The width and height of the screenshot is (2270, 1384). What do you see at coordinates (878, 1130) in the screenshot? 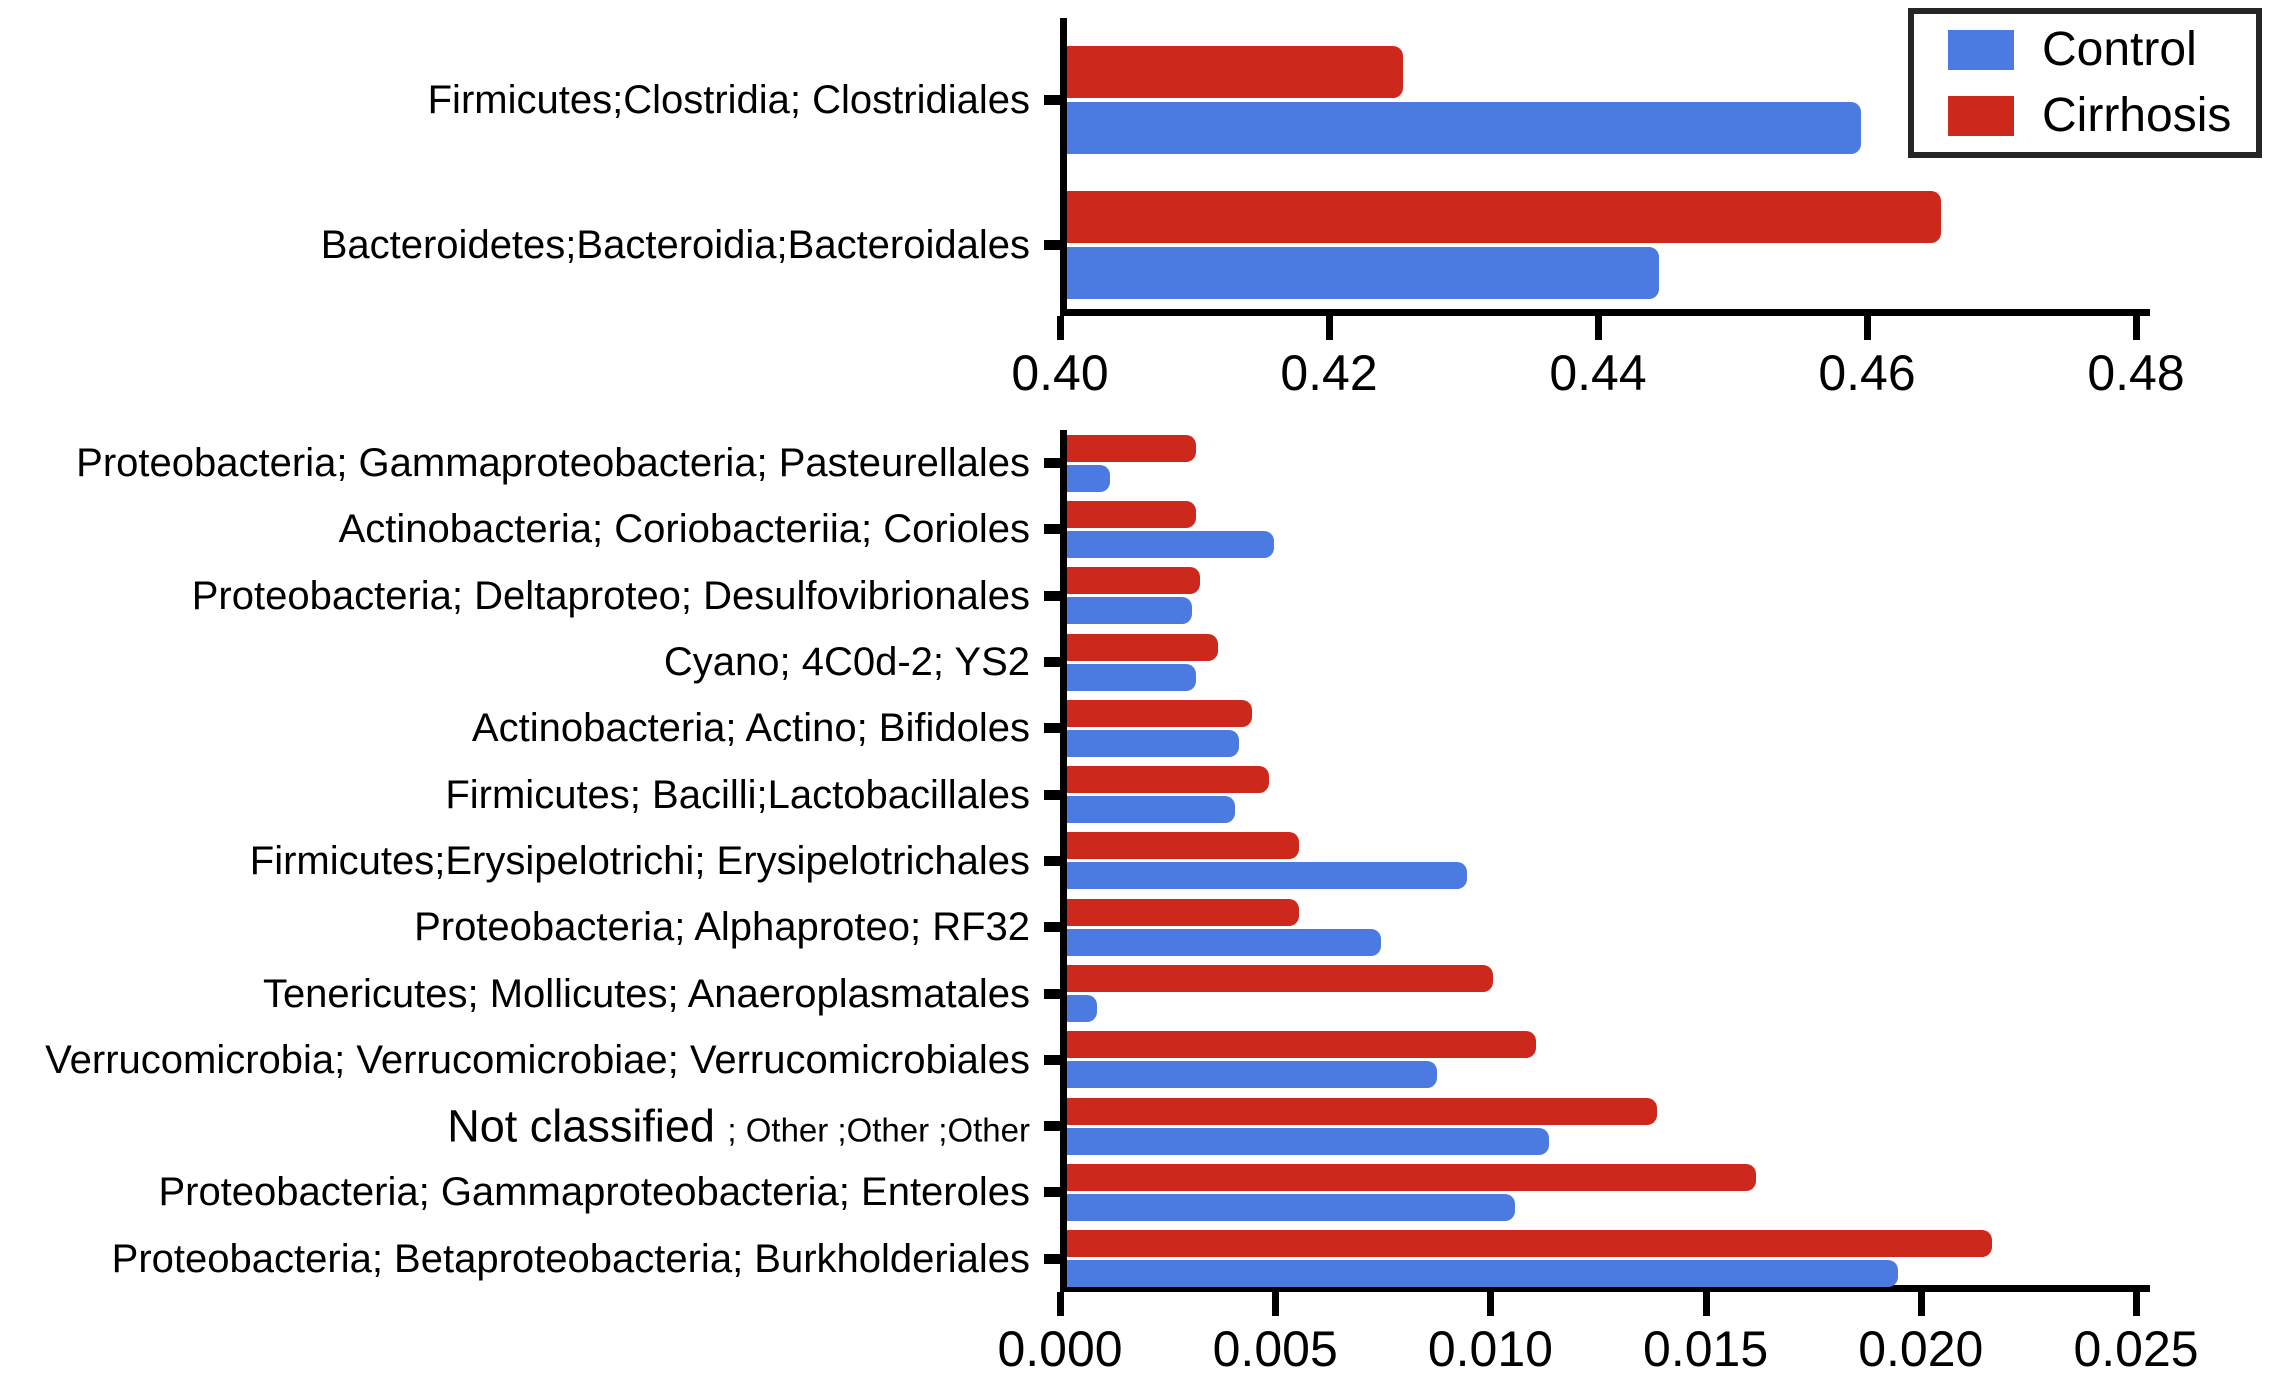
I see `row-label-suffix: ; Other ;Other ;Other` at bounding box center [878, 1130].